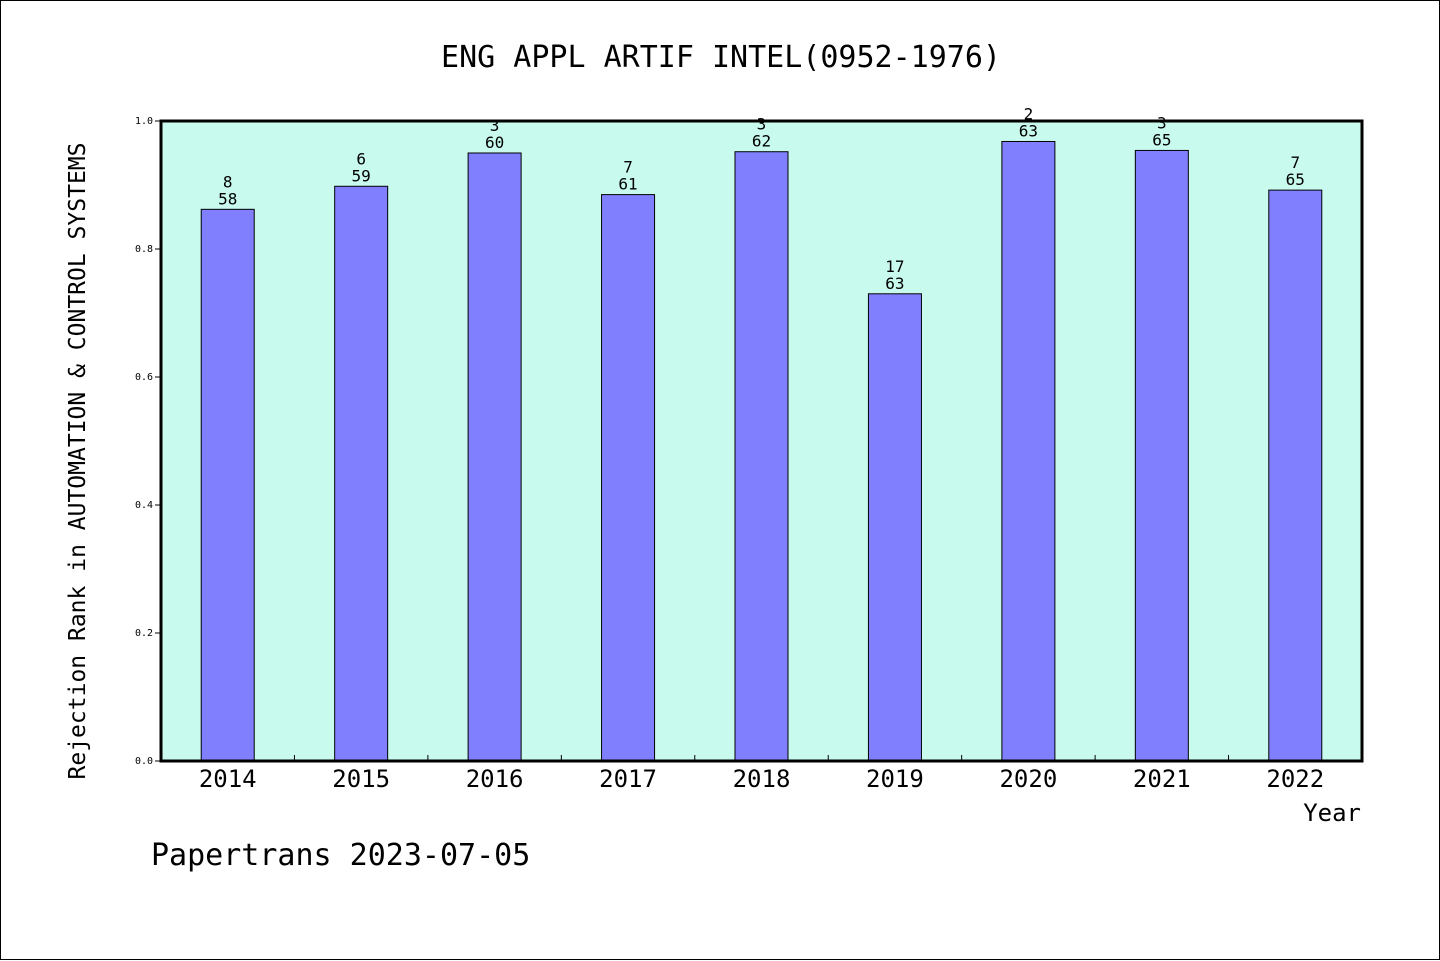 This screenshot has width=1440, height=961. Describe the element at coordinates (1029, 113) in the screenshot. I see `bar-rank-label: 2` at that location.